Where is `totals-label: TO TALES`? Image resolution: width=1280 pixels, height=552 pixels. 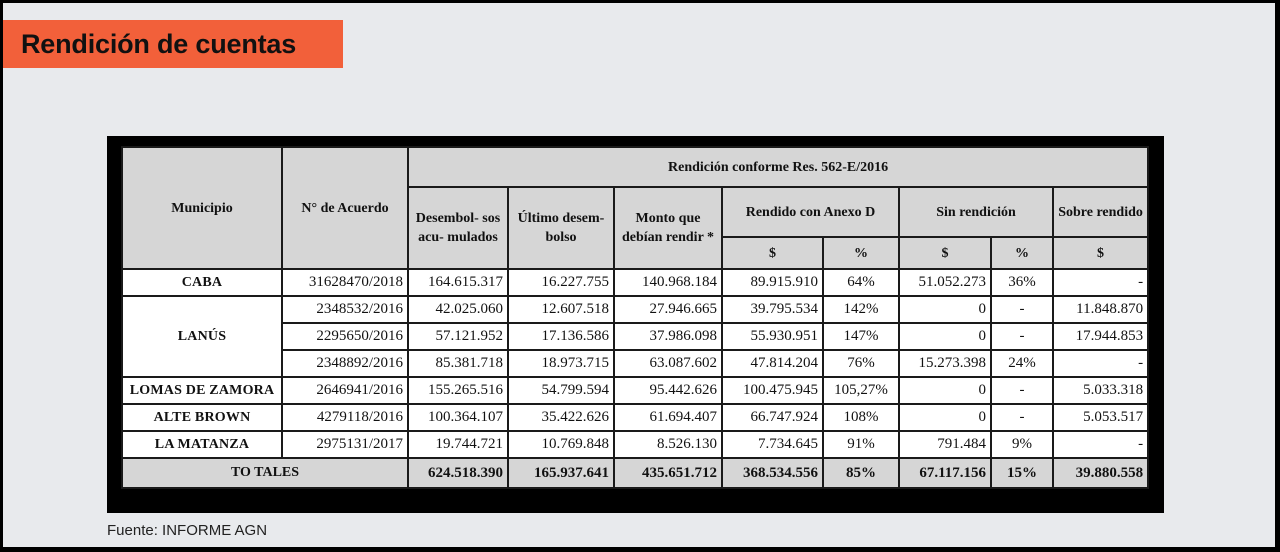 totals-label: TO TALES is located at coordinates (265, 473).